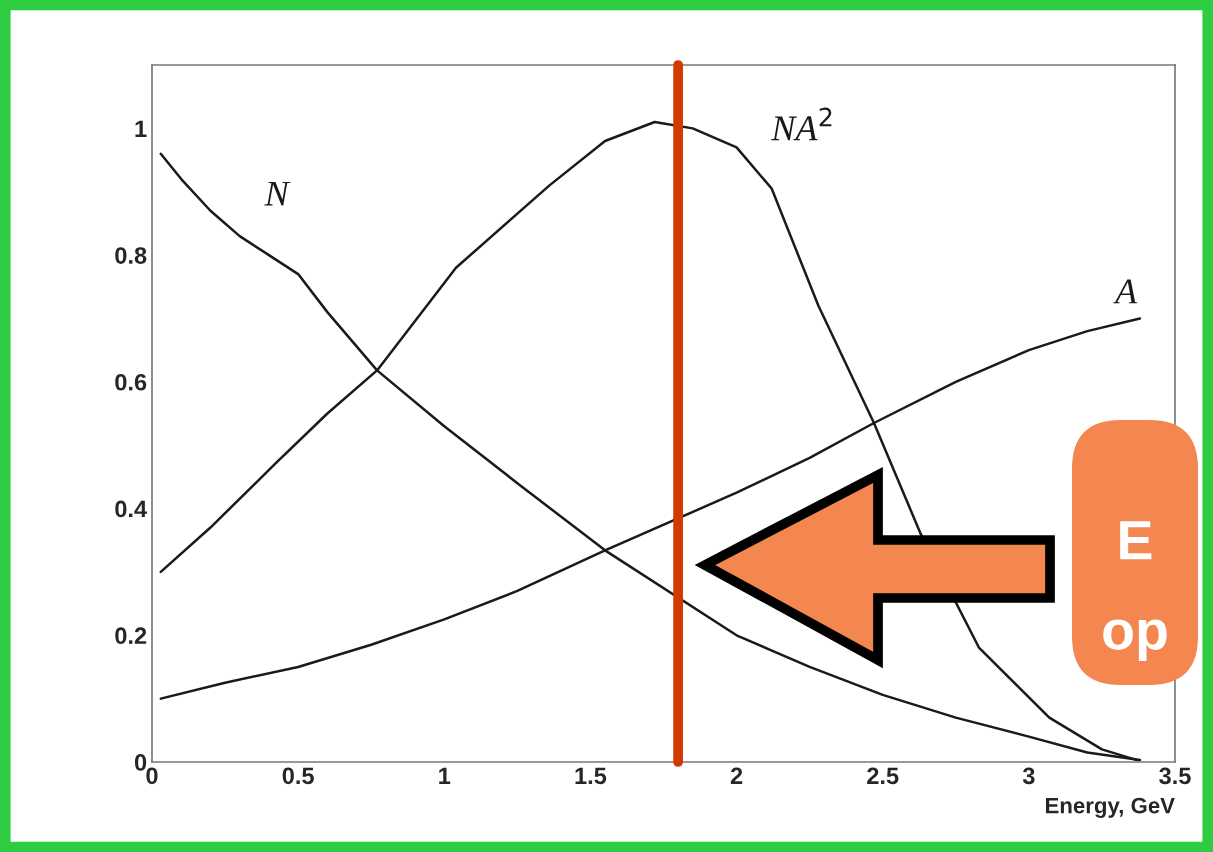 The height and width of the screenshot is (852, 1213). What do you see at coordinates (131, 255) in the screenshot?
I see `y-tick-label: 0.8` at bounding box center [131, 255].